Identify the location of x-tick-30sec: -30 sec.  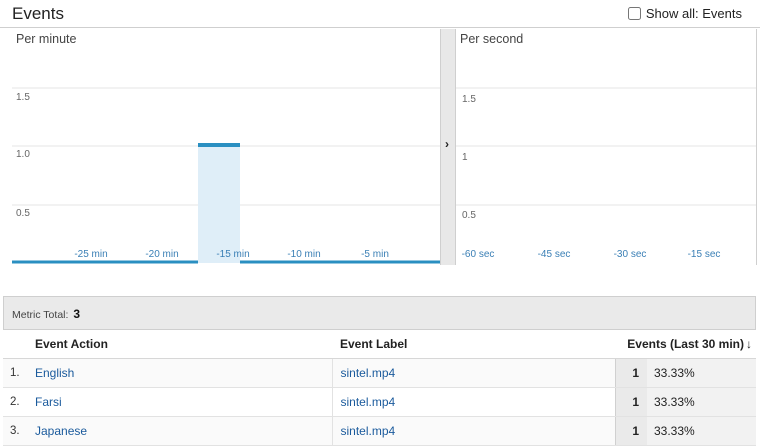
(630, 254).